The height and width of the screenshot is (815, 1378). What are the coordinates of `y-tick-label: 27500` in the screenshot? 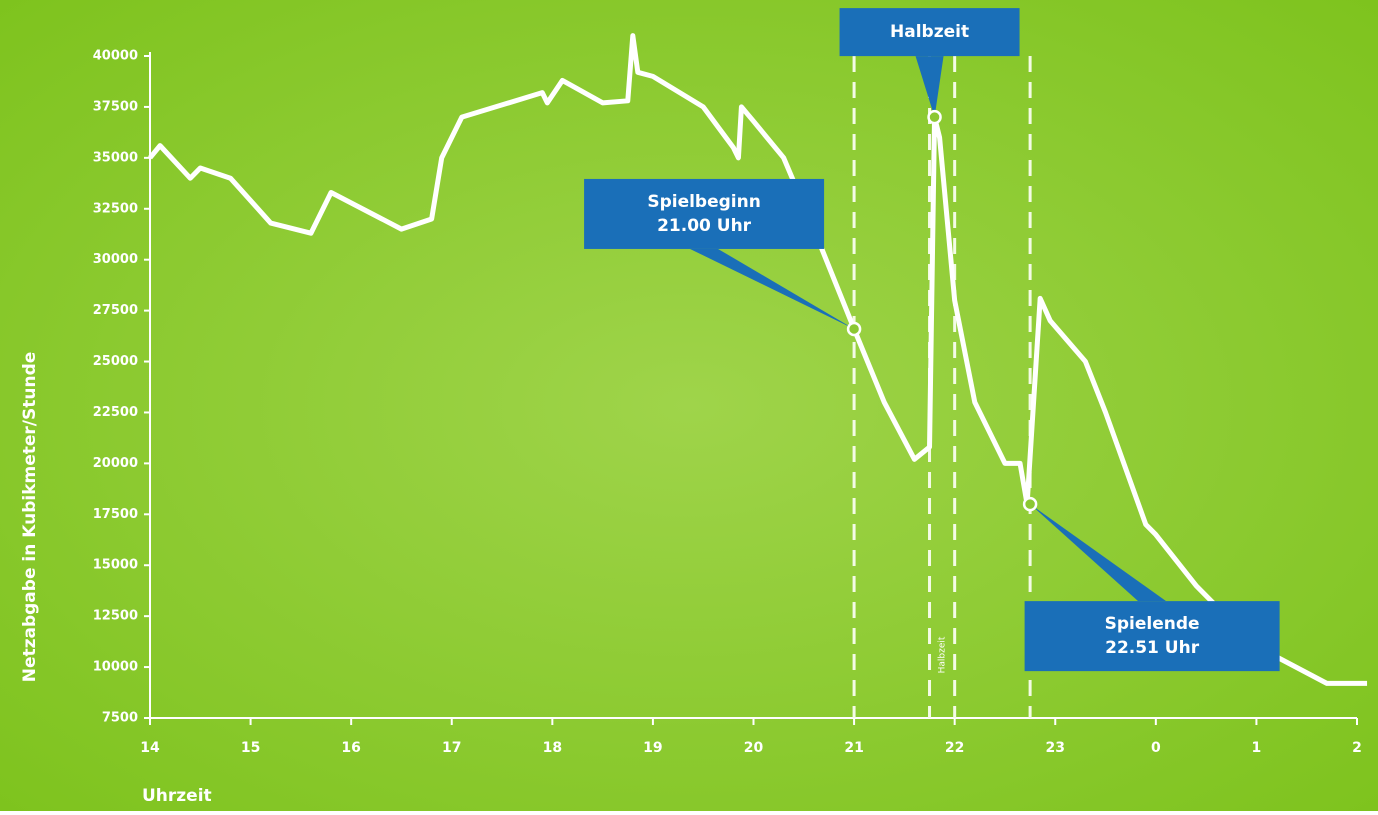 It's located at (115, 310).